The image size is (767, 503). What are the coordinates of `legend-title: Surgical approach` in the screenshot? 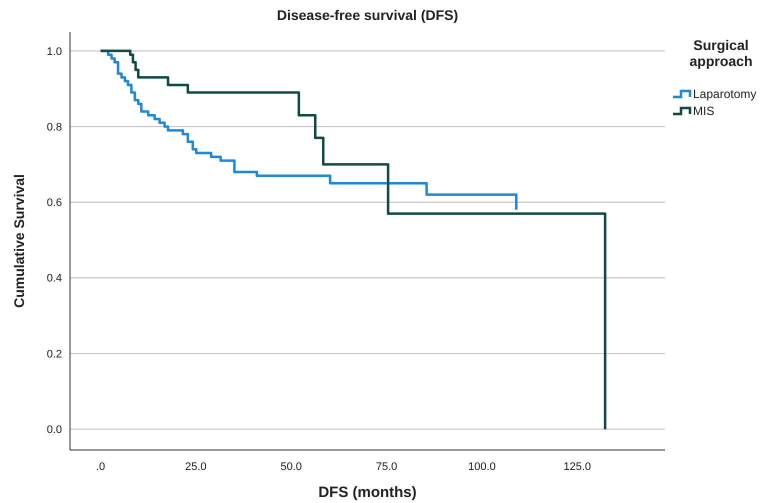 It's located at (721, 53).